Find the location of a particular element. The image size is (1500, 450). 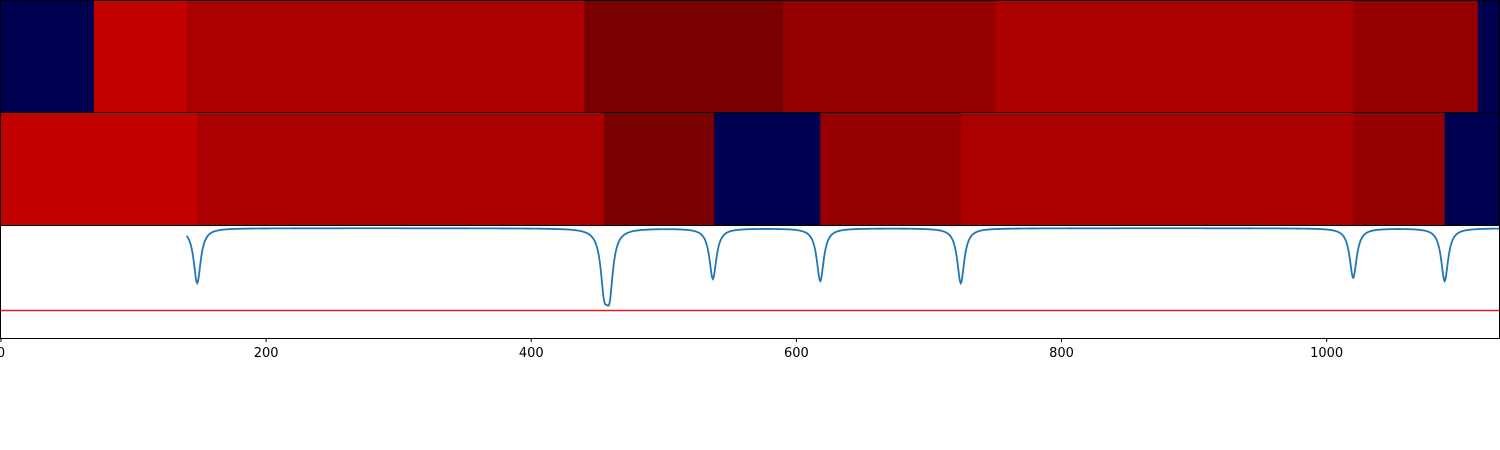

x-tick-label: 0 is located at coordinates (2, 353).